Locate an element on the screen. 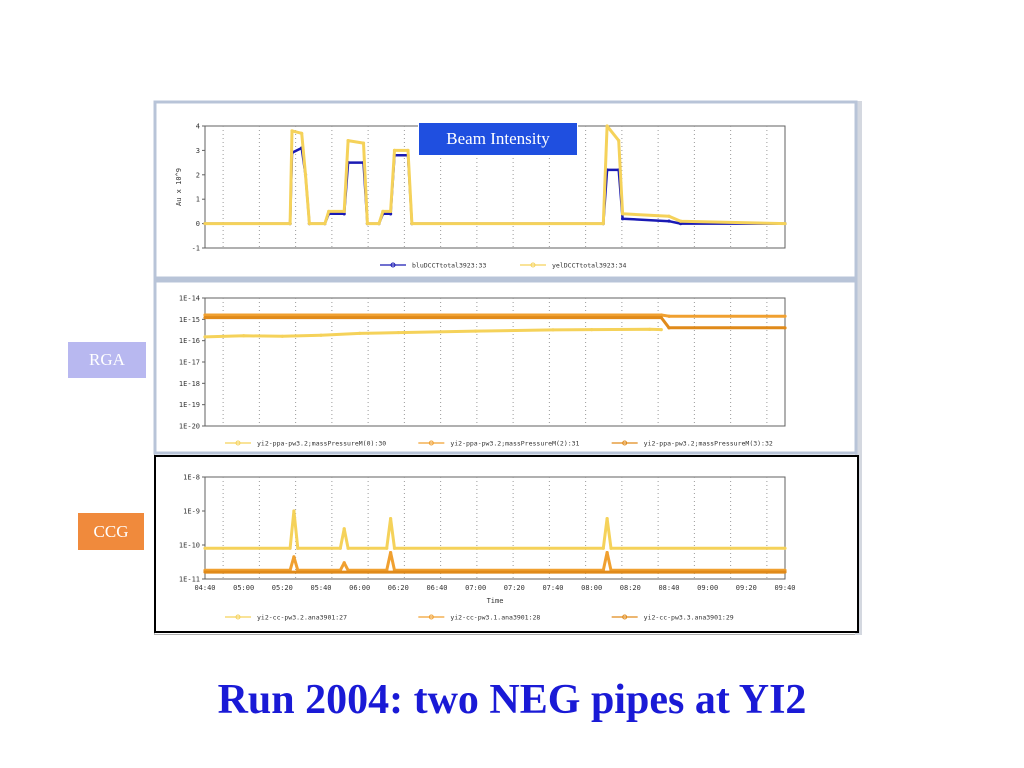 The height and width of the screenshot is (768, 1024). x-tick-label: 06:00 is located at coordinates (359, 588).